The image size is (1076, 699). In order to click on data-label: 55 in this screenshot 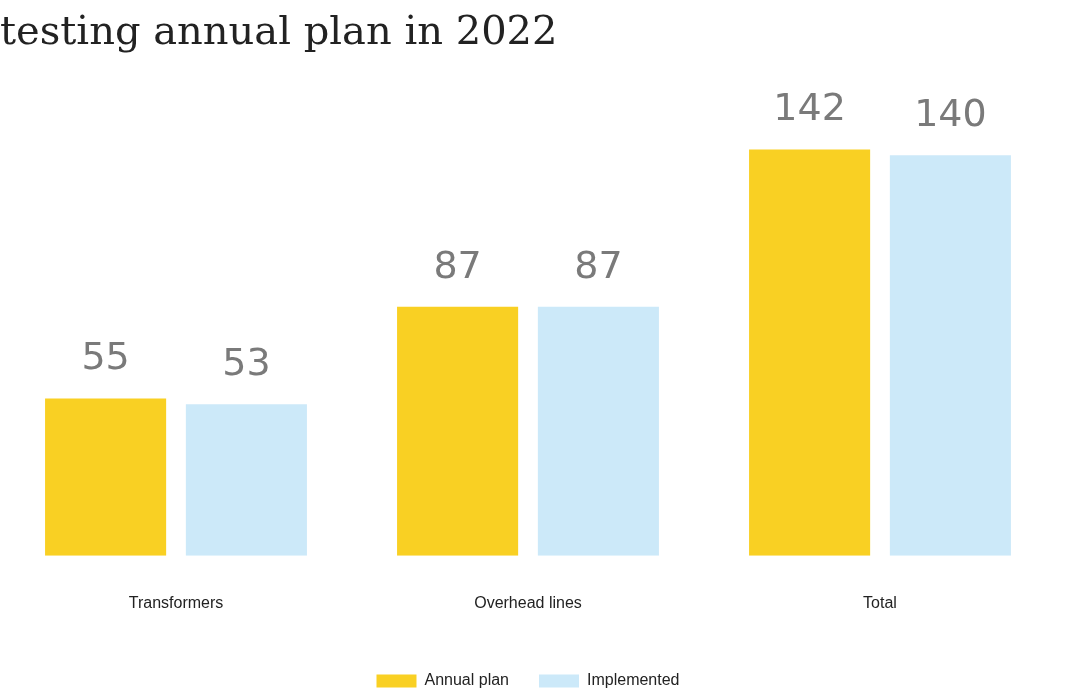, I will do `click(105, 356)`.